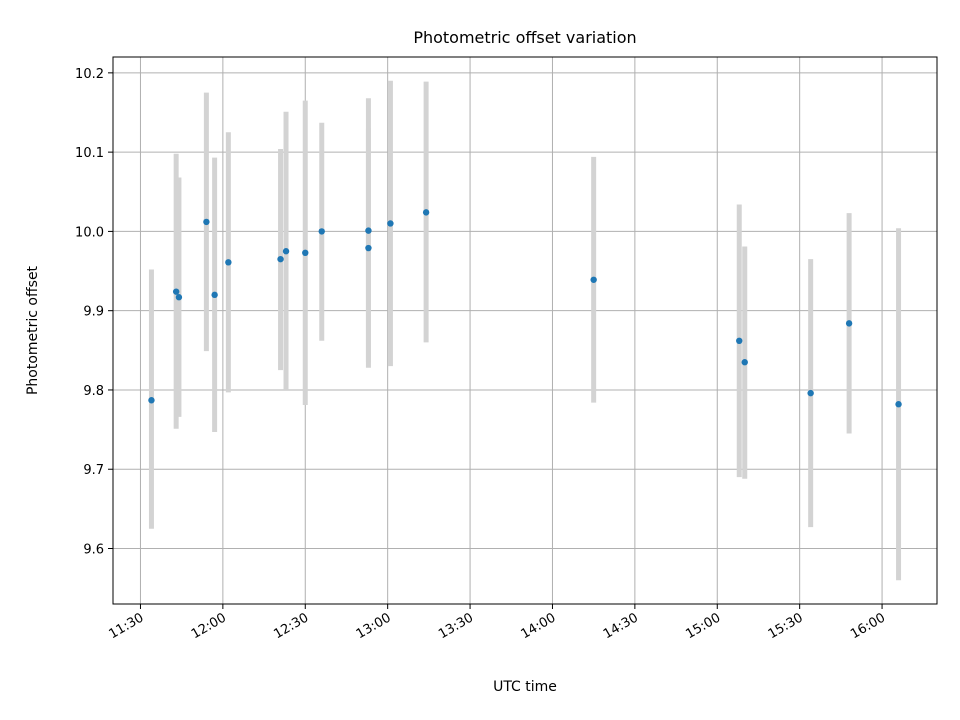  What do you see at coordinates (621, 626) in the screenshot?
I see `x-tick-label: 14:30` at bounding box center [621, 626].